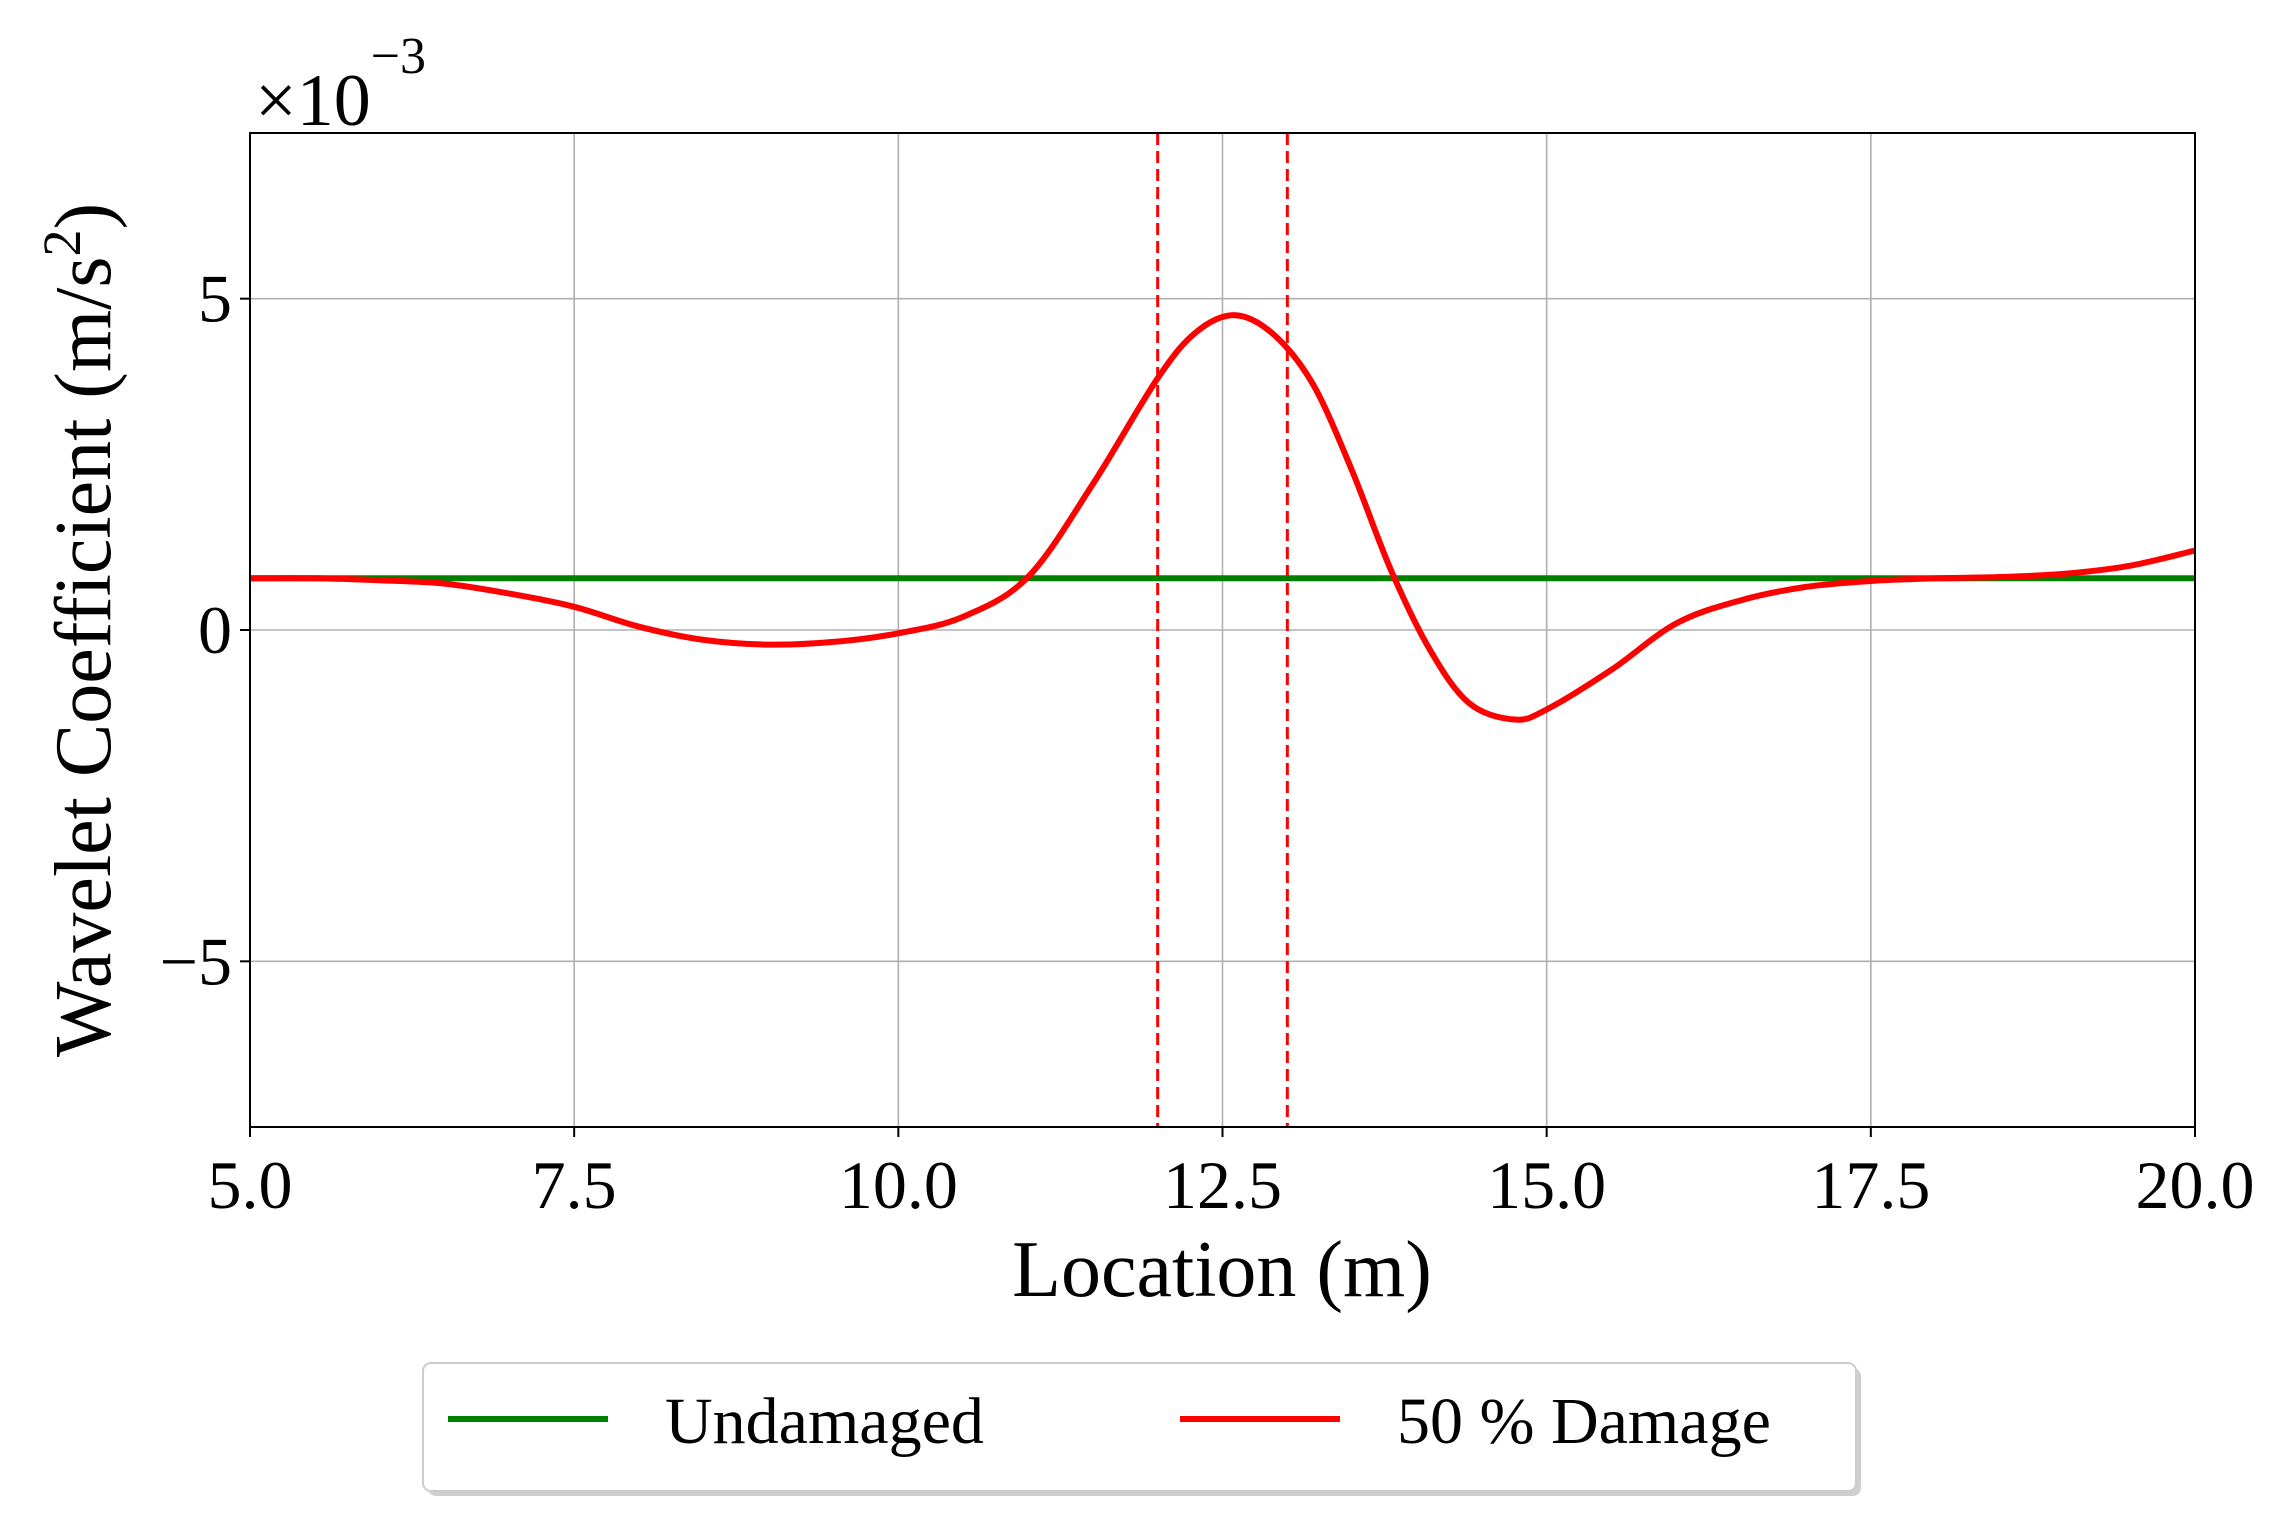 The width and height of the screenshot is (2288, 1517). Describe the element at coordinates (1584, 1421) in the screenshot. I see `legend-label-50-damage: 50 % Damage` at that location.